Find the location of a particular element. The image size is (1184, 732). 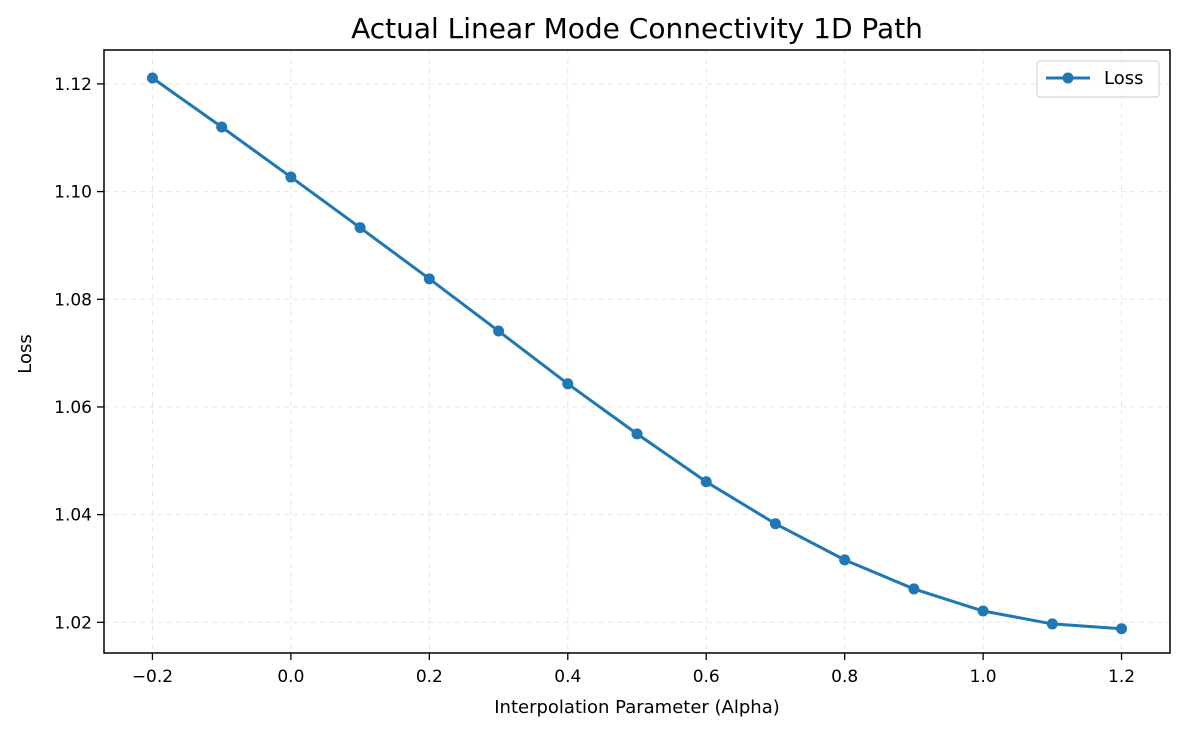

x-tick-label: 0.0 is located at coordinates (290, 677).